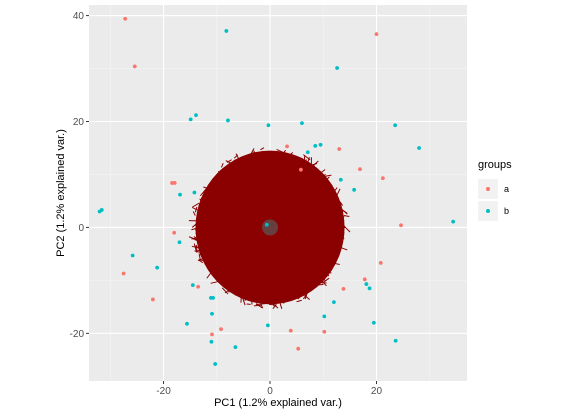 The height and width of the screenshot is (413, 579). What do you see at coordinates (79, 122) in the screenshot?
I see `y-tick-label: 20` at bounding box center [79, 122].